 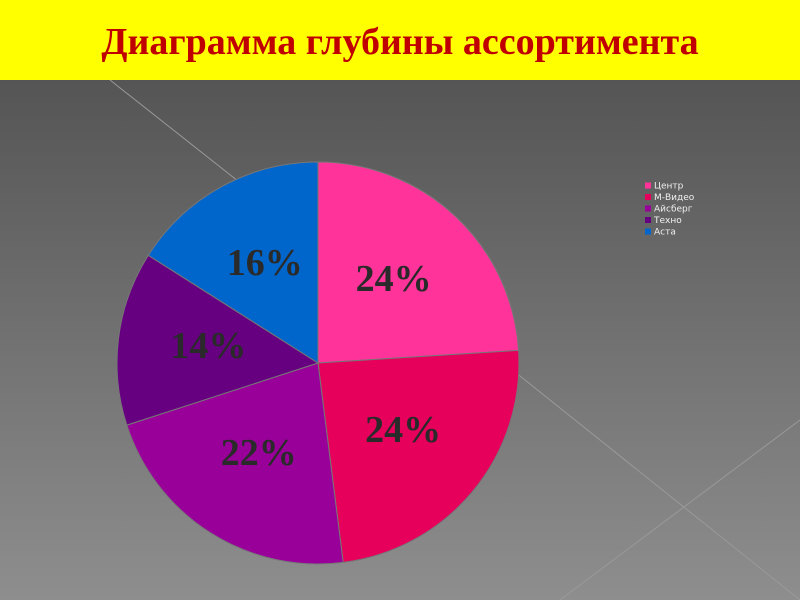 What do you see at coordinates (265, 263) in the screenshot?
I see `data-label: 16%` at bounding box center [265, 263].